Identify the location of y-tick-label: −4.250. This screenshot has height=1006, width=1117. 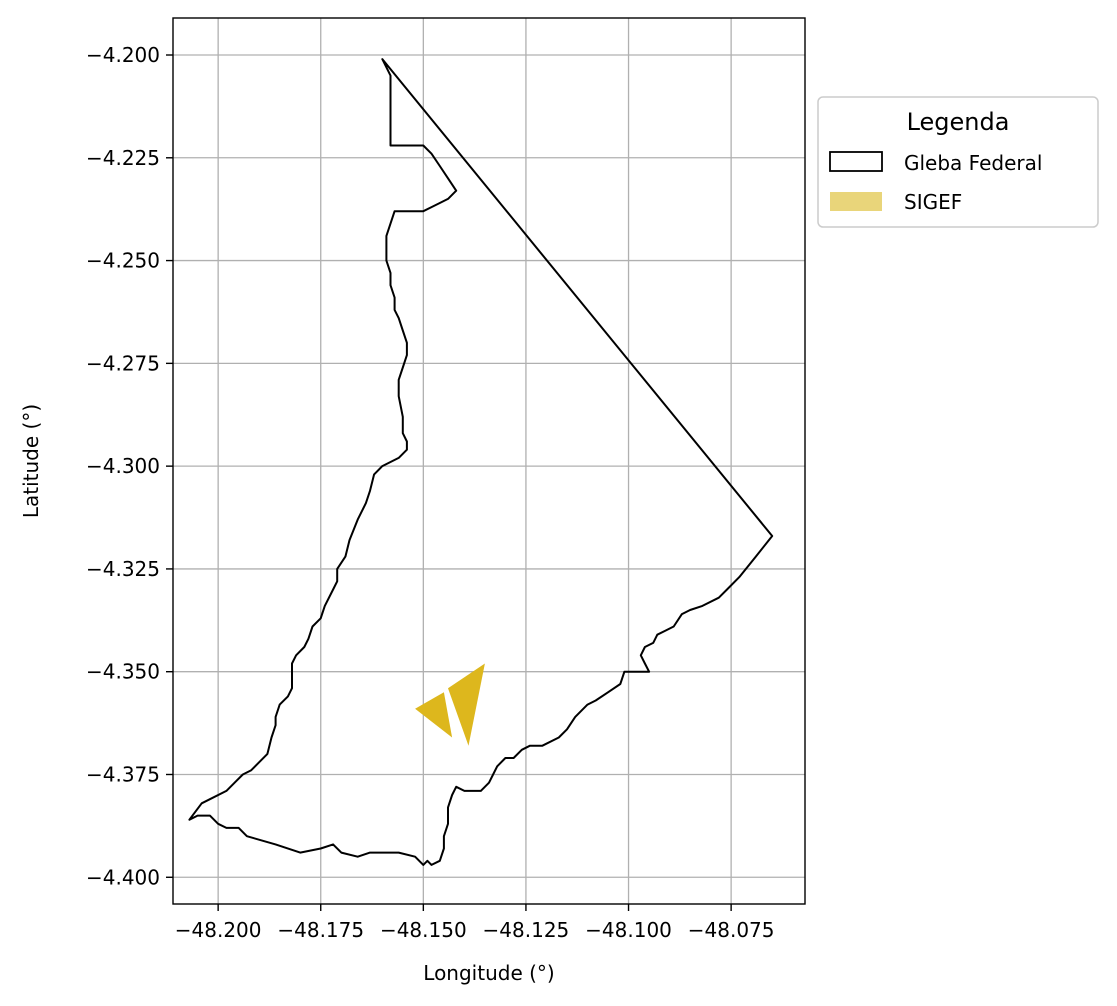
(123, 261).